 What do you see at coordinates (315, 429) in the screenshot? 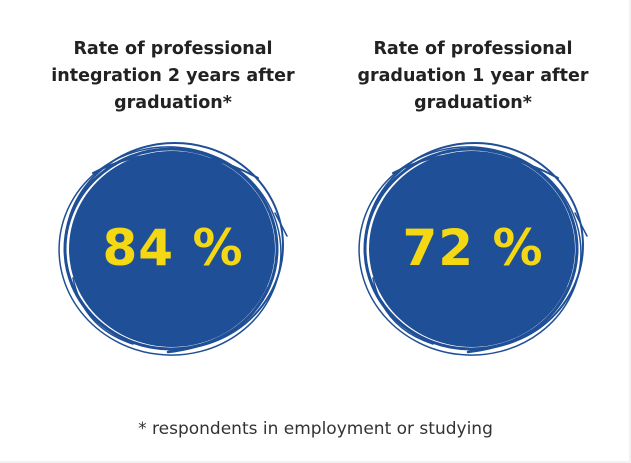
I see `footnote: * respondents in employment or studying` at bounding box center [315, 429].